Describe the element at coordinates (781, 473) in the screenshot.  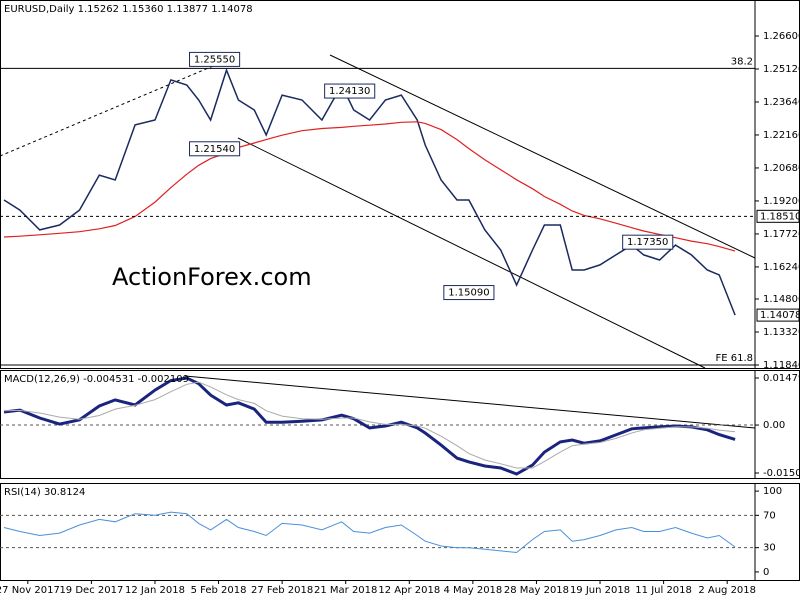
I see `y-tick-label: -0.01509` at that location.